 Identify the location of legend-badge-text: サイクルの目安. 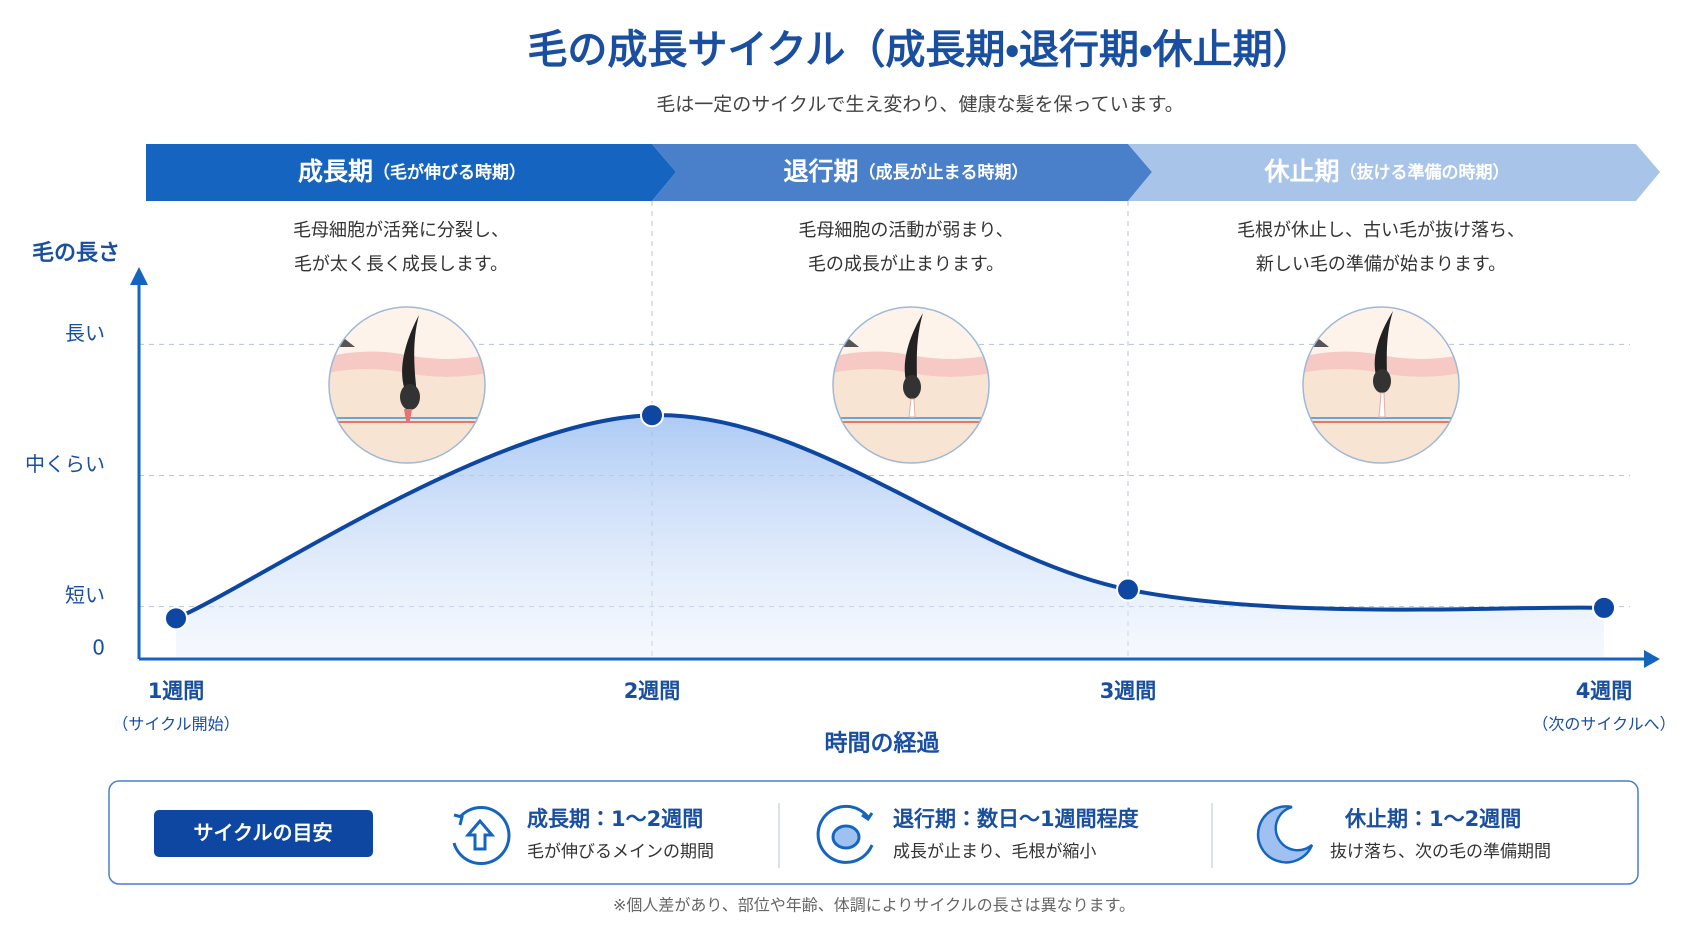
(263, 833).